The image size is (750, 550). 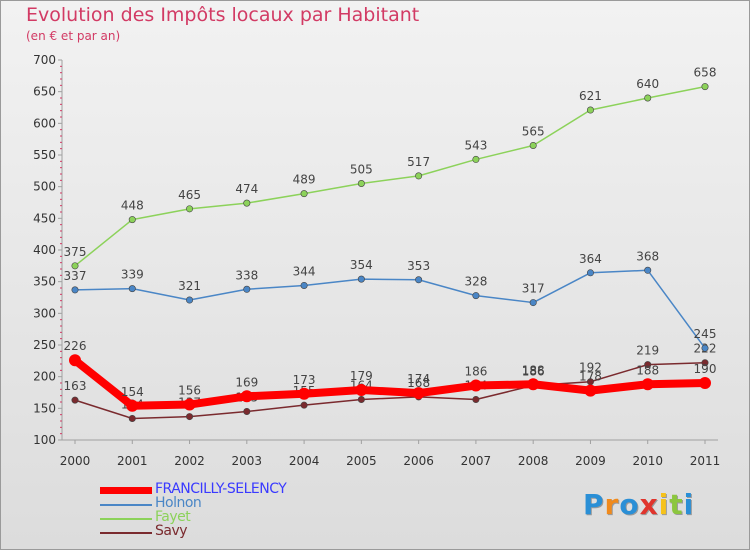 What do you see at coordinates (629, 504) in the screenshot?
I see `logo-letter: o` at bounding box center [629, 504].